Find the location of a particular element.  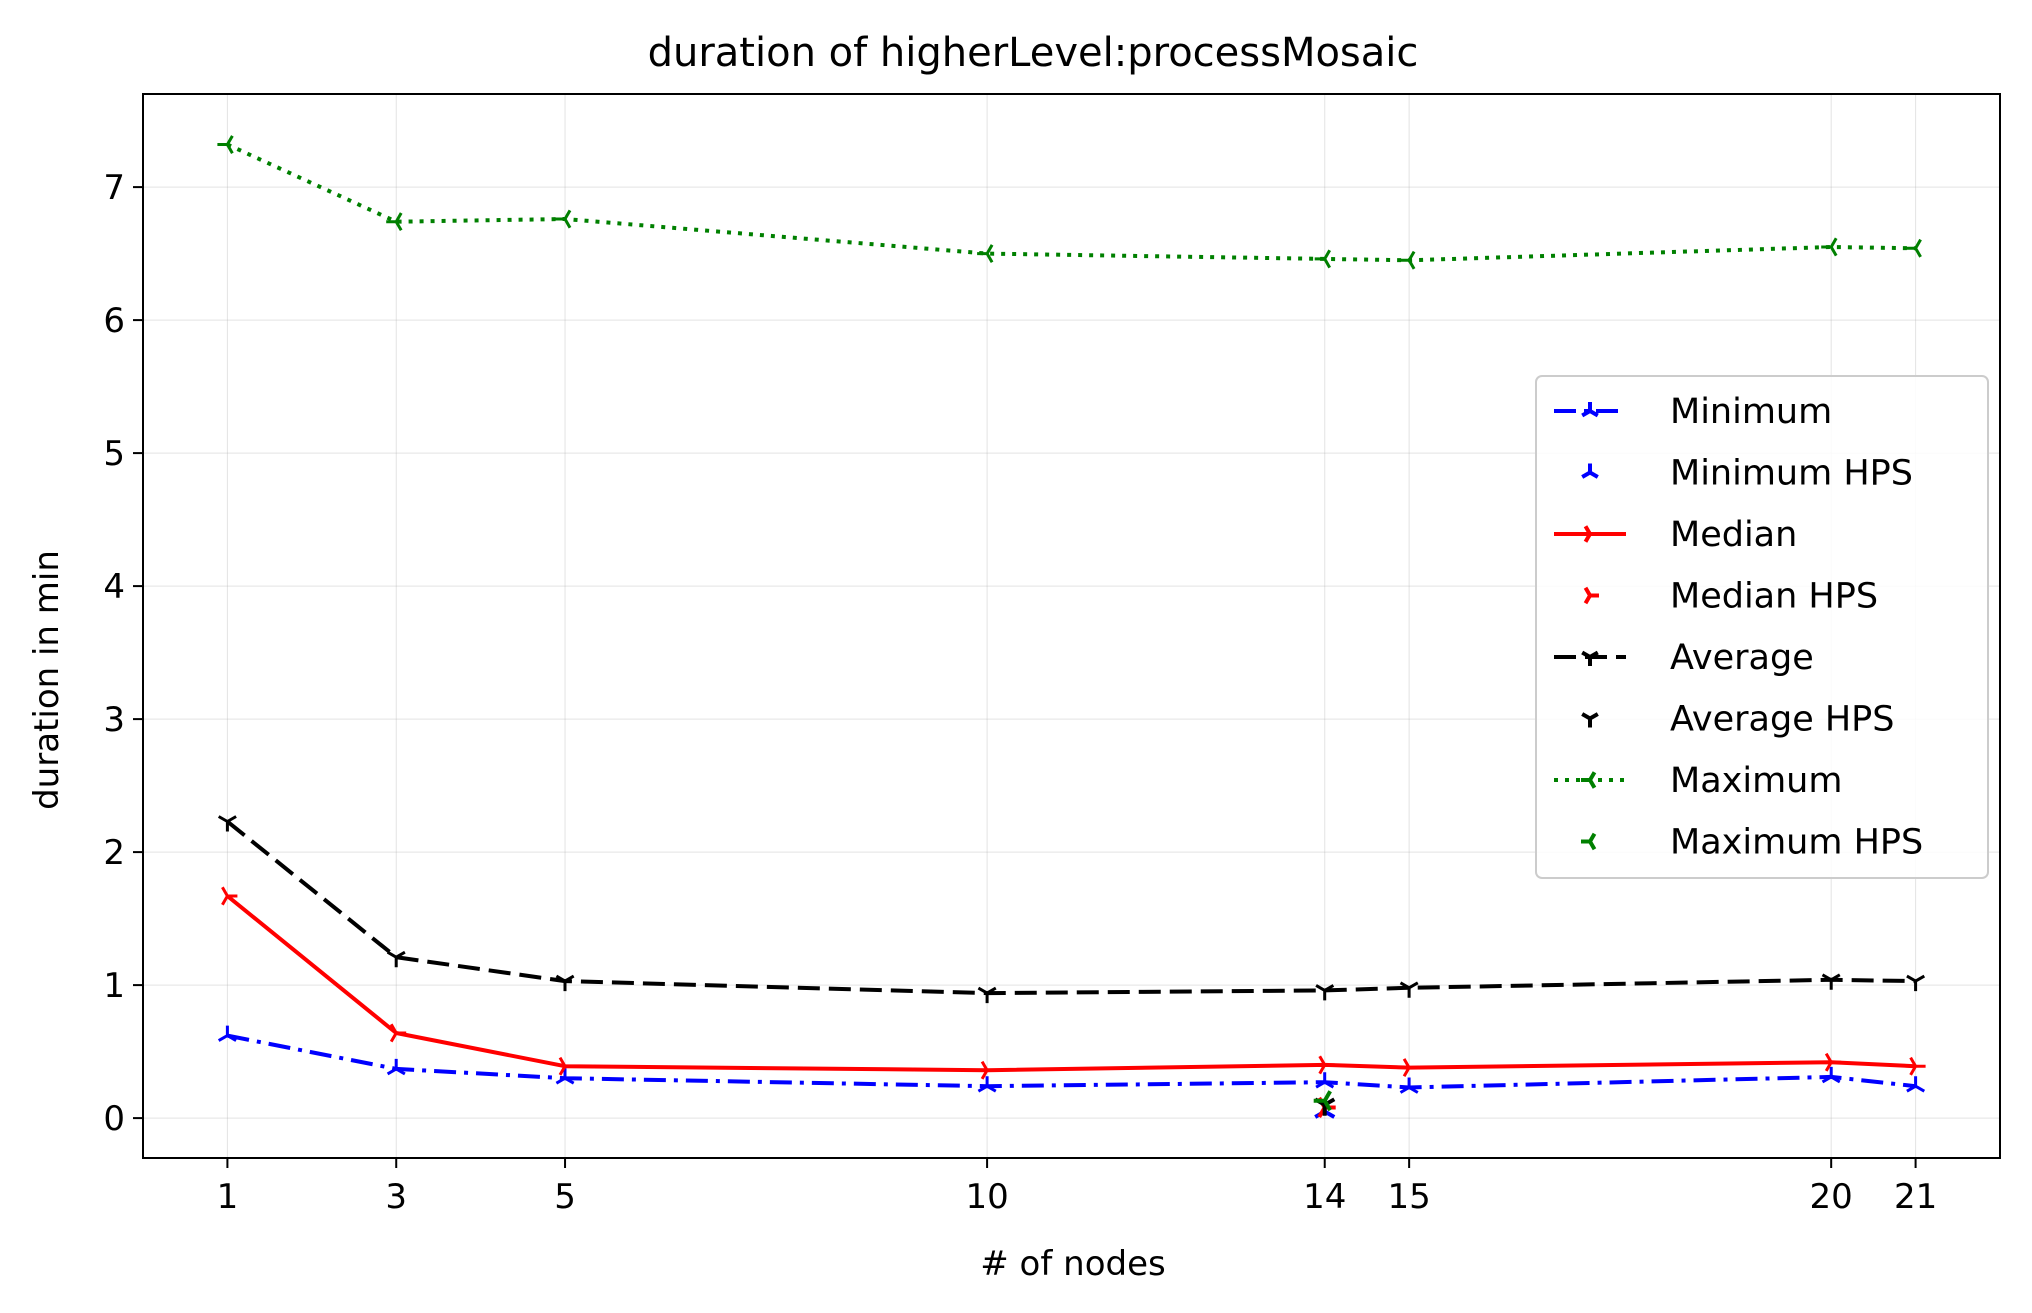

series-maximum is located at coordinates (1069, 202).